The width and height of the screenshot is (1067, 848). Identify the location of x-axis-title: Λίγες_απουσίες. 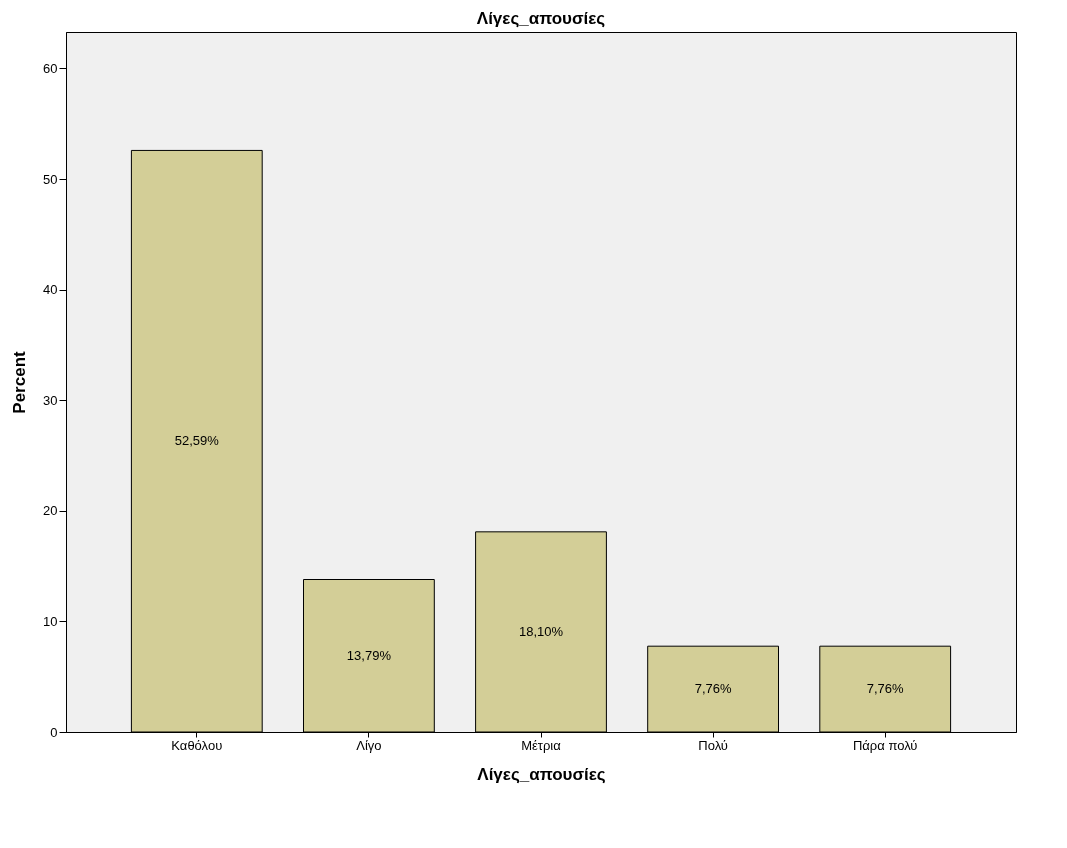
(541, 774).